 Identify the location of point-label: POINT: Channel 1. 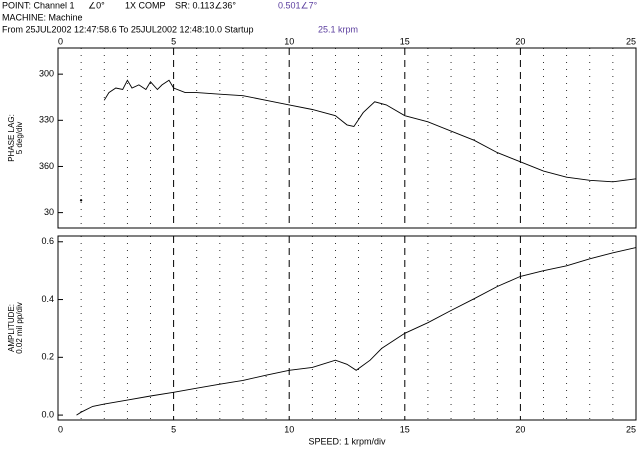
(38, 5).